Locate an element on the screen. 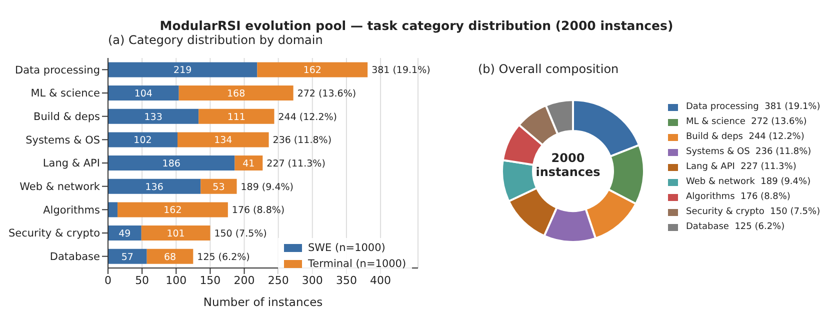 The height and width of the screenshot is (326, 833). x-tick-label: 100 is located at coordinates (176, 280).